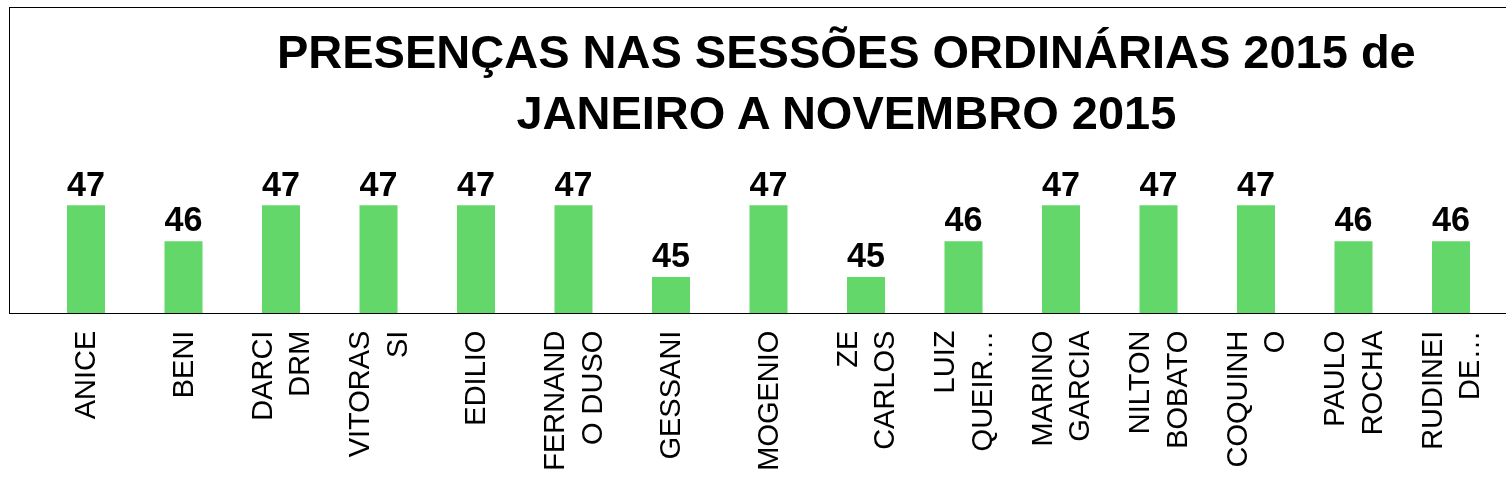 This screenshot has height=485, width=1506. Describe the element at coordinates (475, 378) in the screenshot. I see `x-tick-label: EDILIO` at that location.